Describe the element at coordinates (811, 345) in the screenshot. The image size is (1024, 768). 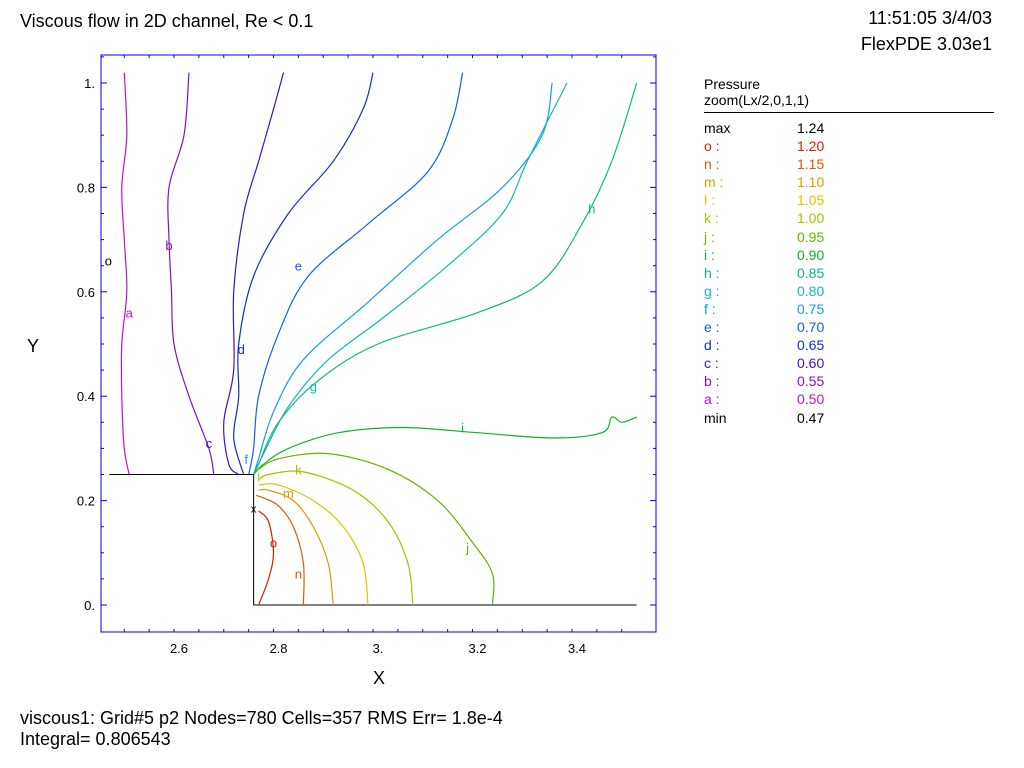
I see `legend-row-value: 0.65` at that location.